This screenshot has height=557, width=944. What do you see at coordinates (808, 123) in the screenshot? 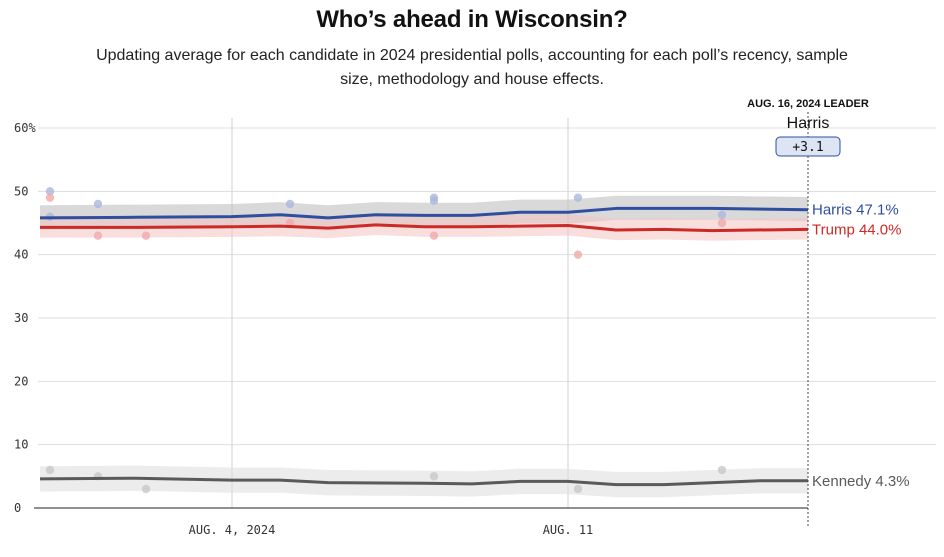
I see `leader-name: Harris` at bounding box center [808, 123].